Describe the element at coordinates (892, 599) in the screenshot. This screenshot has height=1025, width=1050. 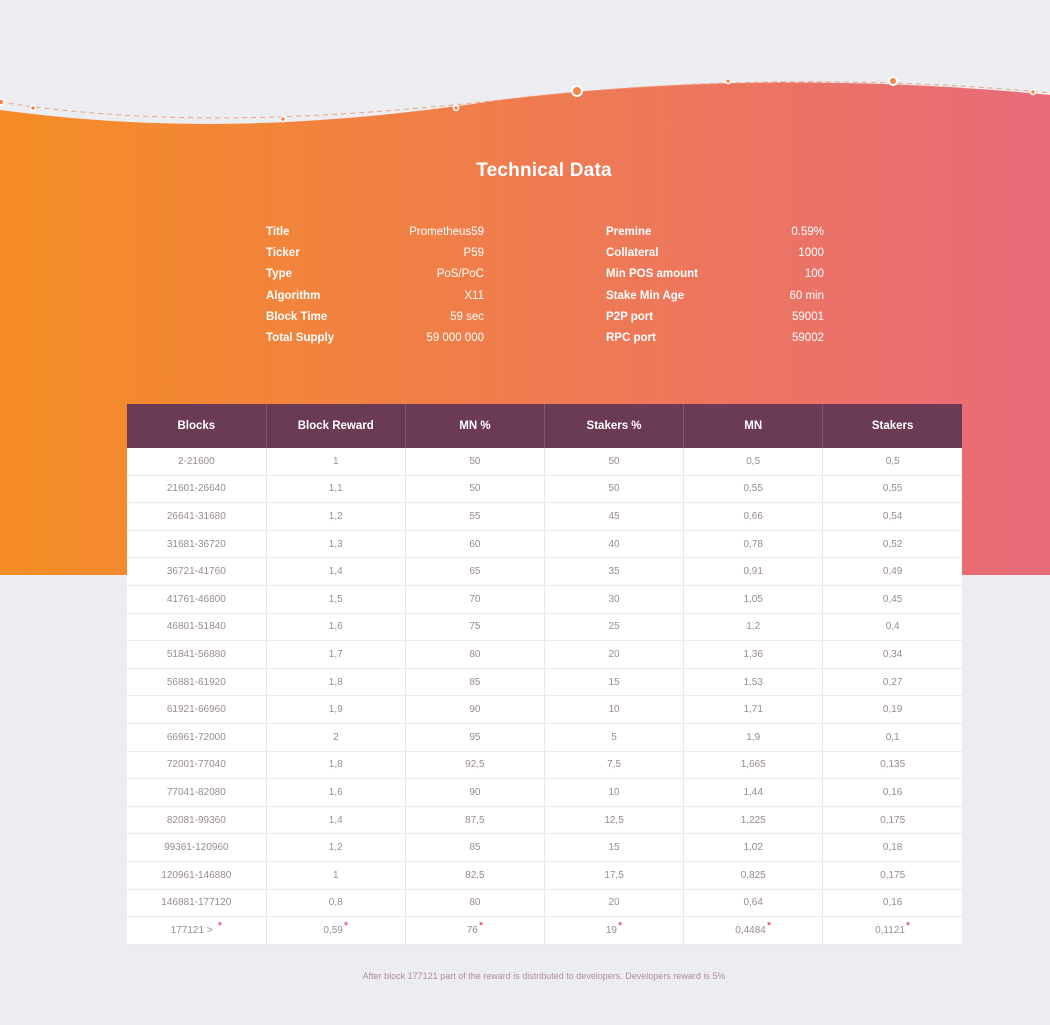
I see `table-cell: 0,45` at that location.